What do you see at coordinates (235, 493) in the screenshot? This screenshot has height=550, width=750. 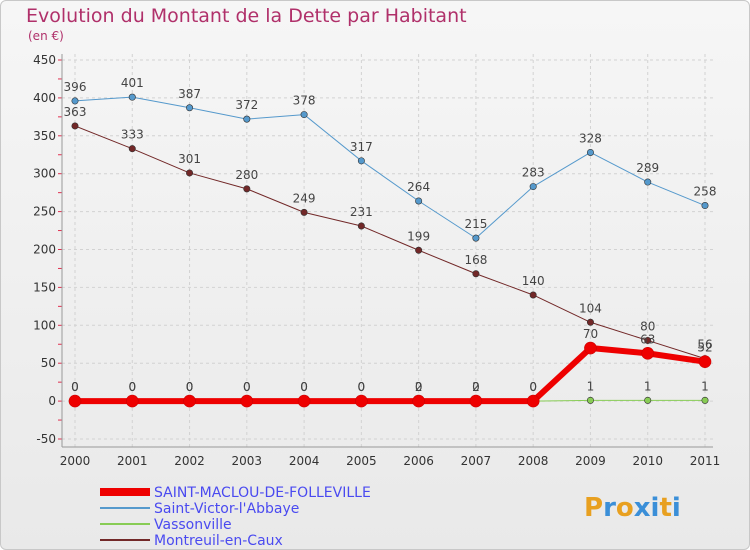 I see `legend-item: SAINT-MACLOU-DE-FOLLEVILLE` at bounding box center [235, 493].